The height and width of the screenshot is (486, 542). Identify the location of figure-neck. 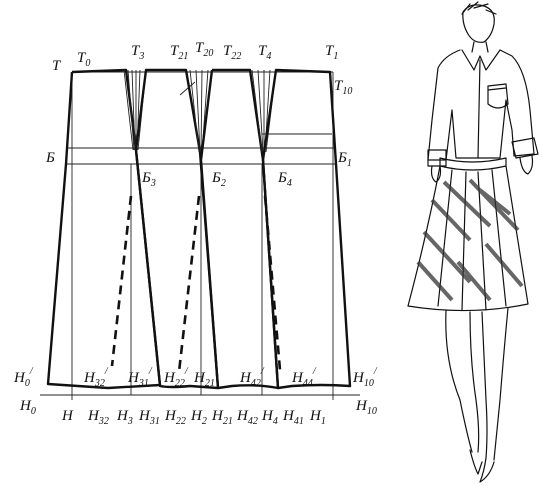
(480, 47).